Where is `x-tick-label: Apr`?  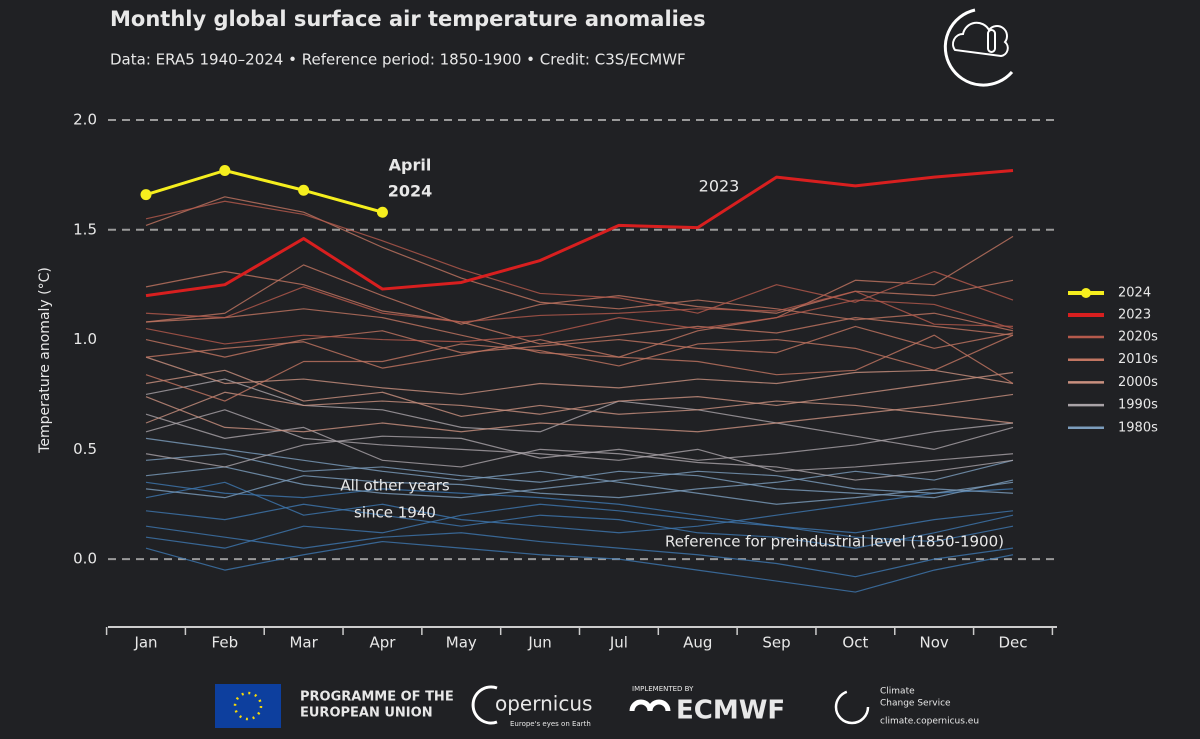 x-tick-label: Apr is located at coordinates (382, 643).